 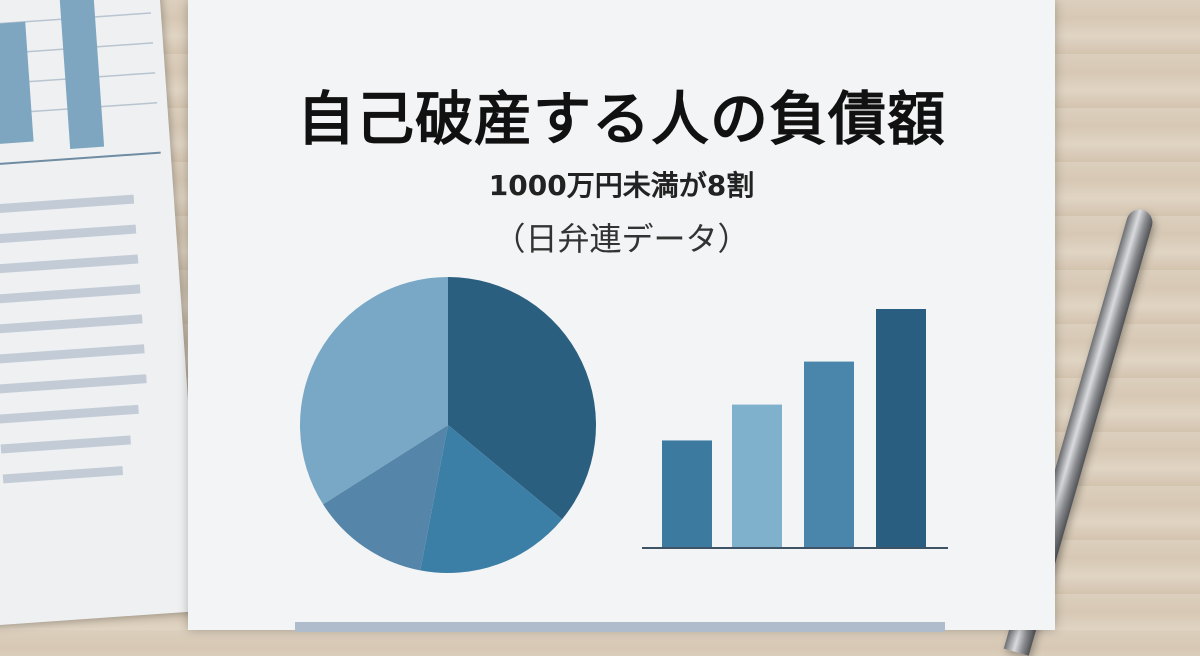 I want to click on bar-chart, so click(x=794, y=428).